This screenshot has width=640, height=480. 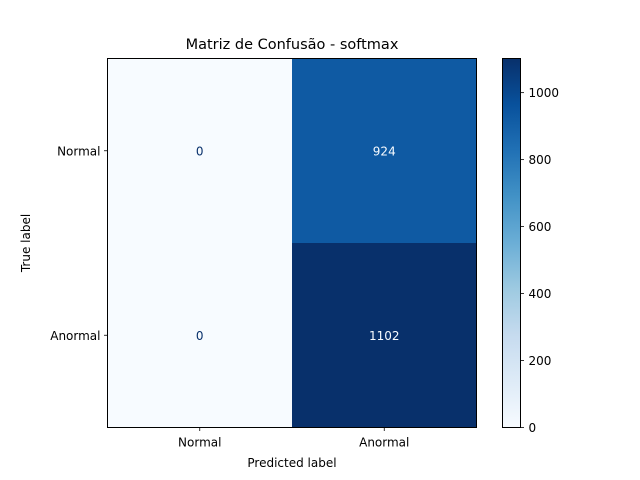 What do you see at coordinates (26, 243) in the screenshot?
I see `y-axis-label: True label` at bounding box center [26, 243].